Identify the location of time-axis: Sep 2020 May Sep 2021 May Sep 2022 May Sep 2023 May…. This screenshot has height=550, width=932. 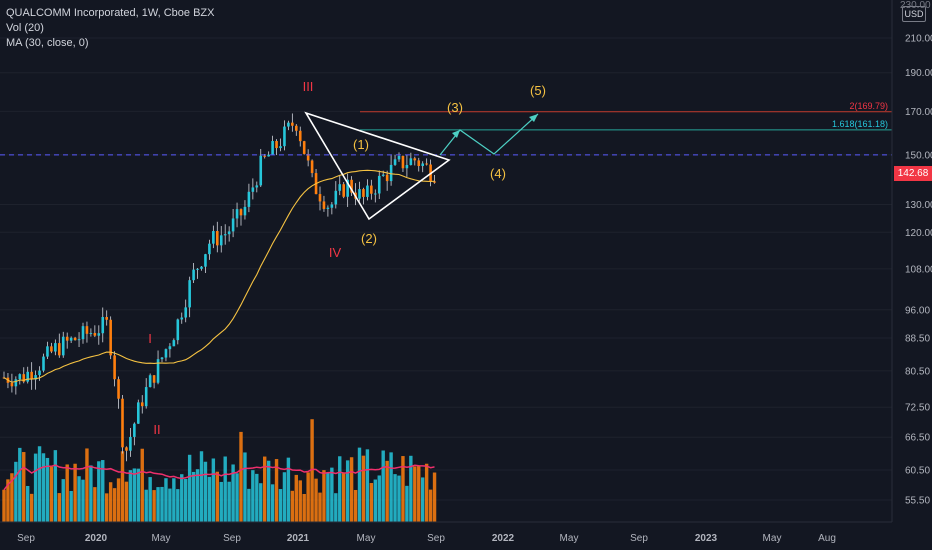
(426, 538).